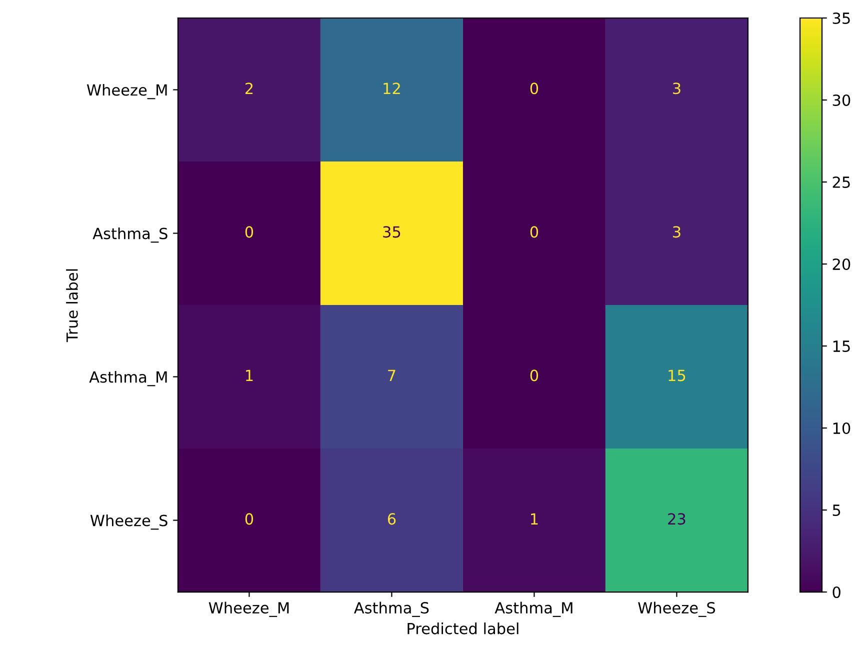 The width and height of the screenshot is (866, 657). What do you see at coordinates (677, 376) in the screenshot?
I see `data-label: 15` at bounding box center [677, 376].